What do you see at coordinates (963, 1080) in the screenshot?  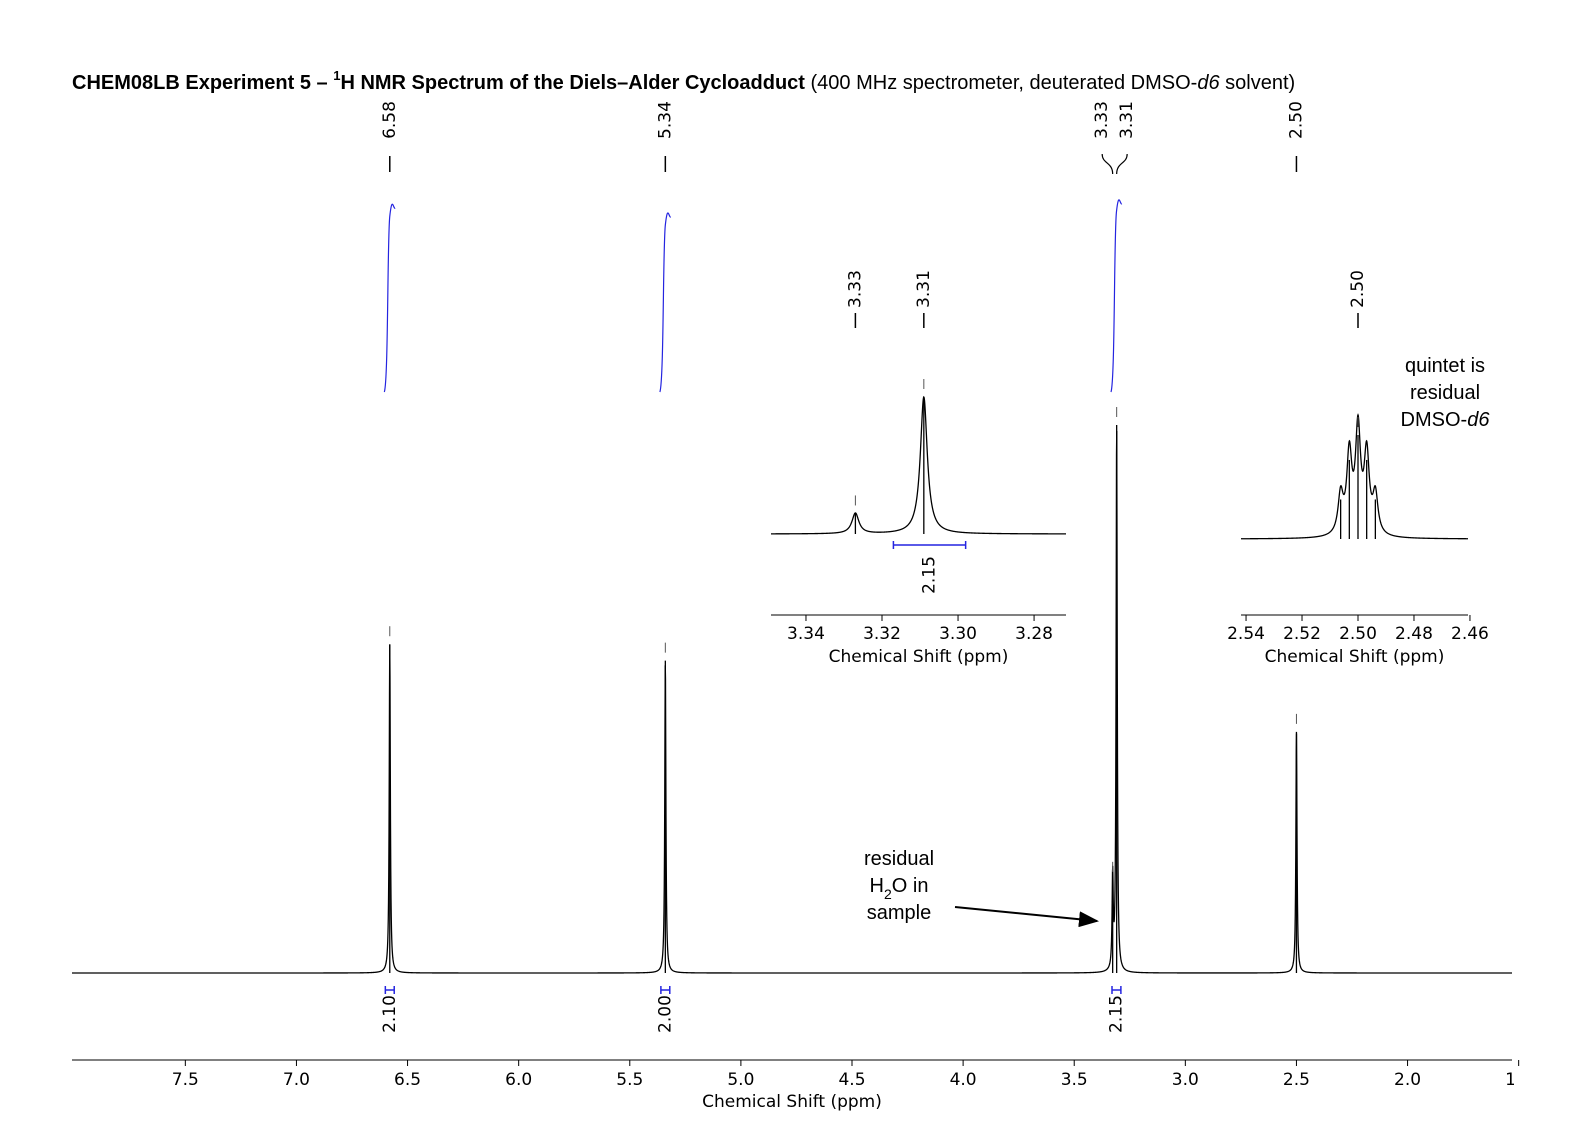 I see `x-tick-label: 4.0` at bounding box center [963, 1080].